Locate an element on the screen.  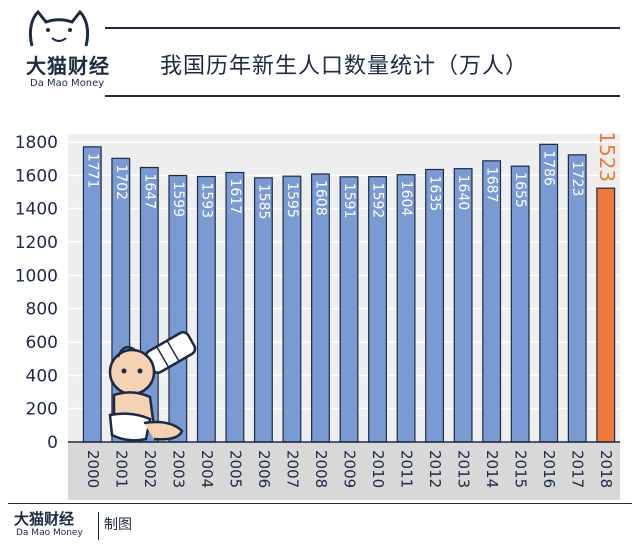
x-tick-label: 2013 is located at coordinates (464, 469).